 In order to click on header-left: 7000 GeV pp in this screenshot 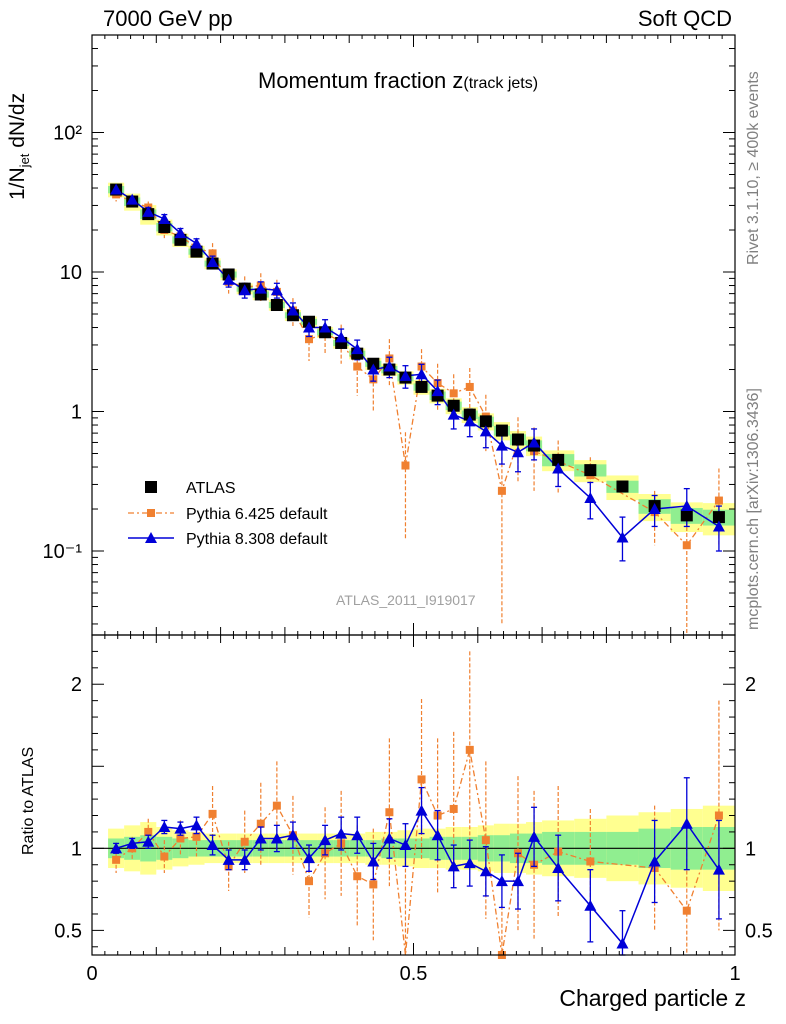, I will do `click(168, 18)`.